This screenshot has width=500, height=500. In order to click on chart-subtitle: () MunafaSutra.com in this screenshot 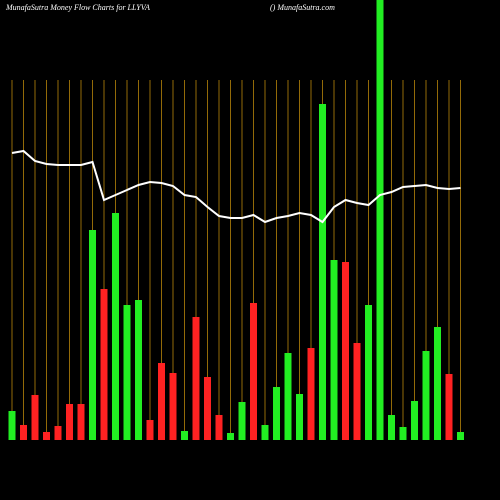, I will do `click(302, 7)`.